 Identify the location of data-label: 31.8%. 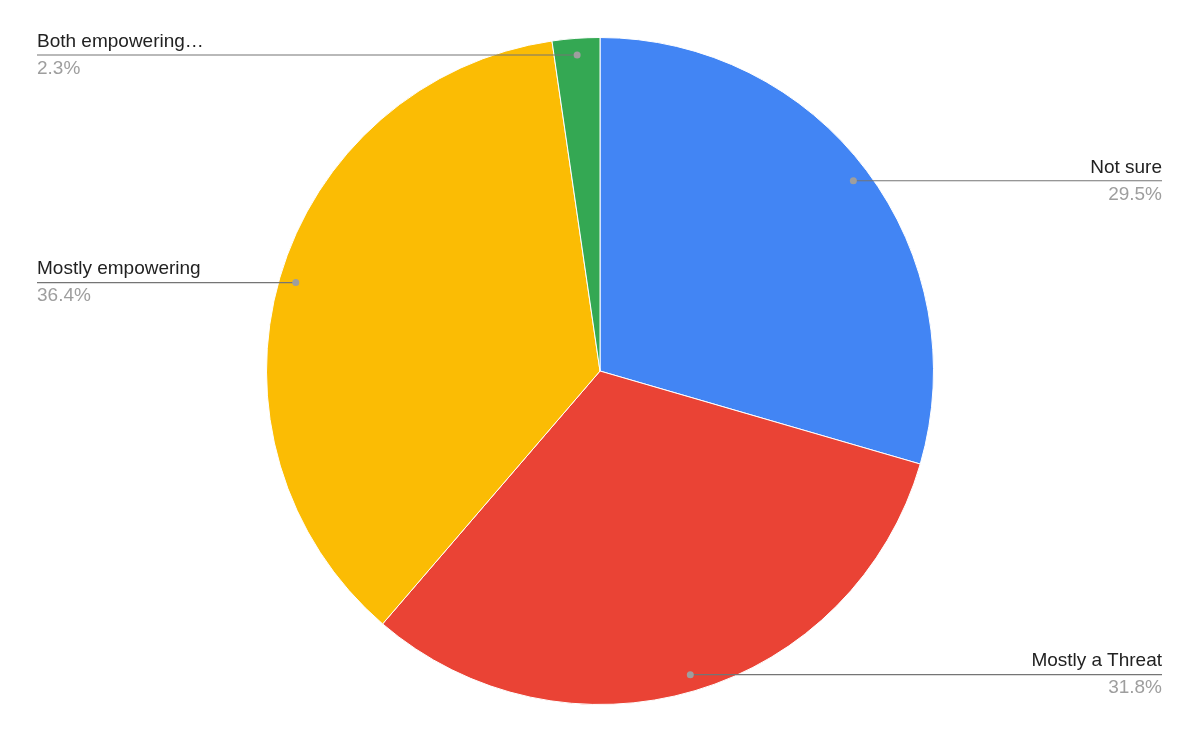
(1135, 687).